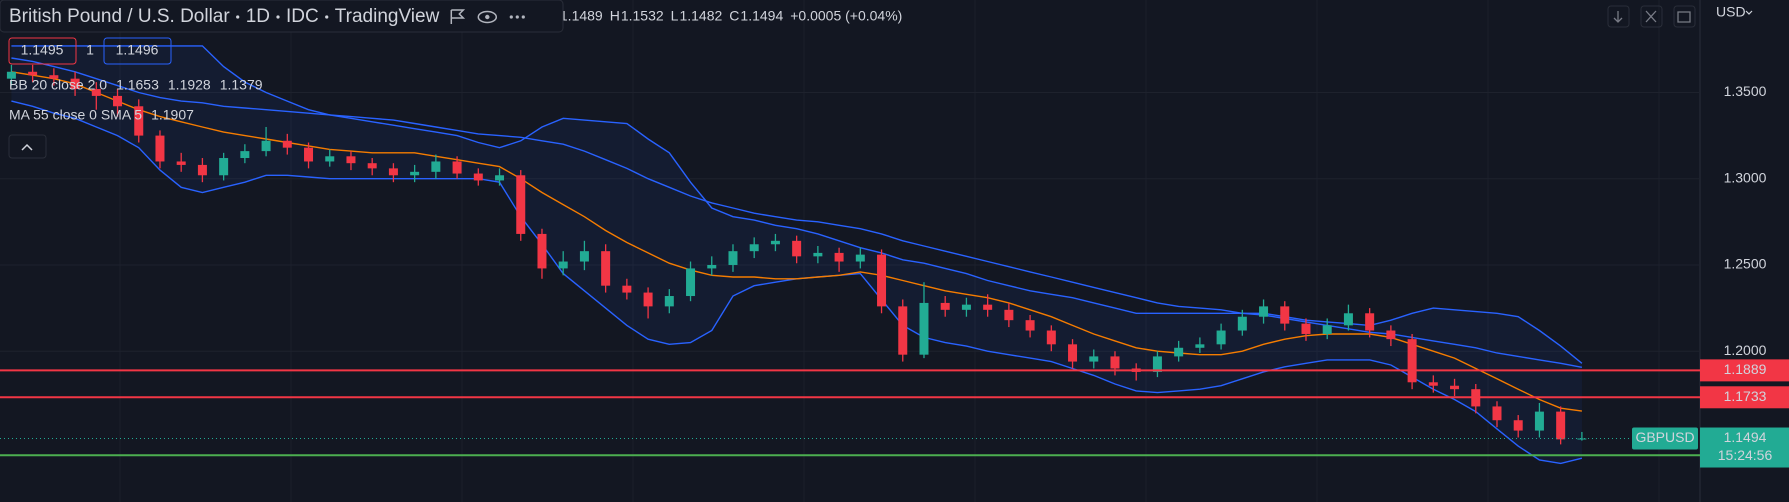 This screenshot has width=1789, height=502. I want to click on ohlc-value: 1.1482, so click(700, 16).